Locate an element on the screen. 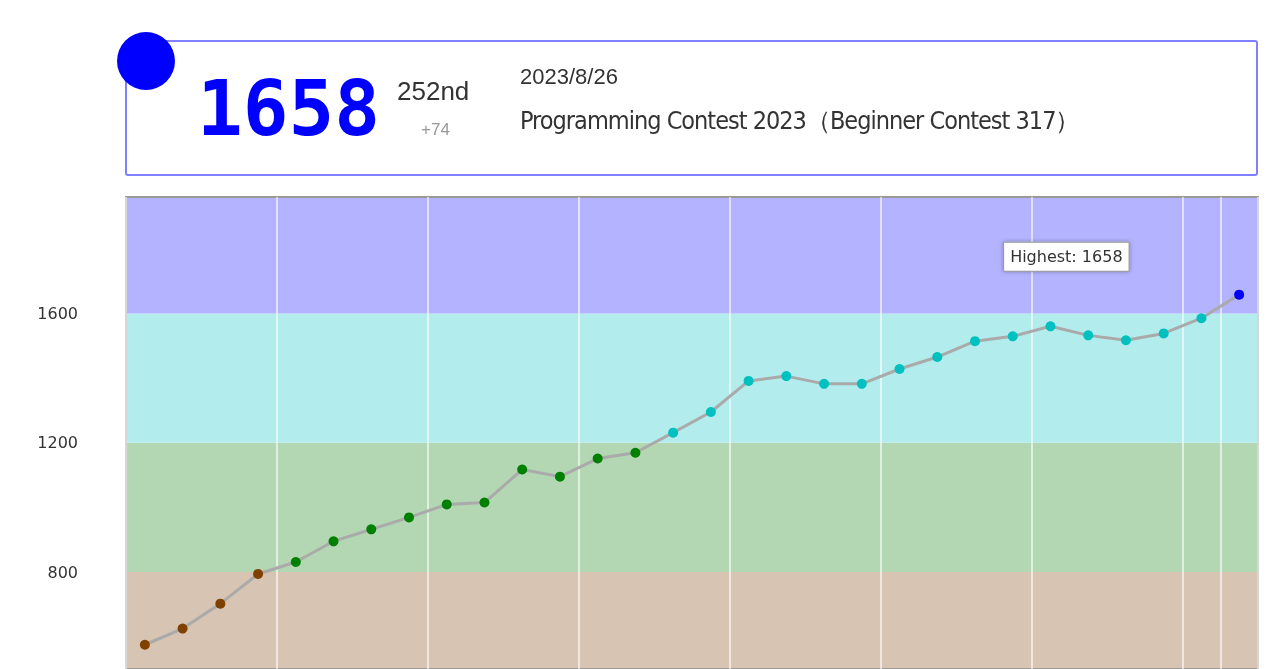 The height and width of the screenshot is (669, 1280). annotation: Highest: 1658 is located at coordinates (1066, 257).